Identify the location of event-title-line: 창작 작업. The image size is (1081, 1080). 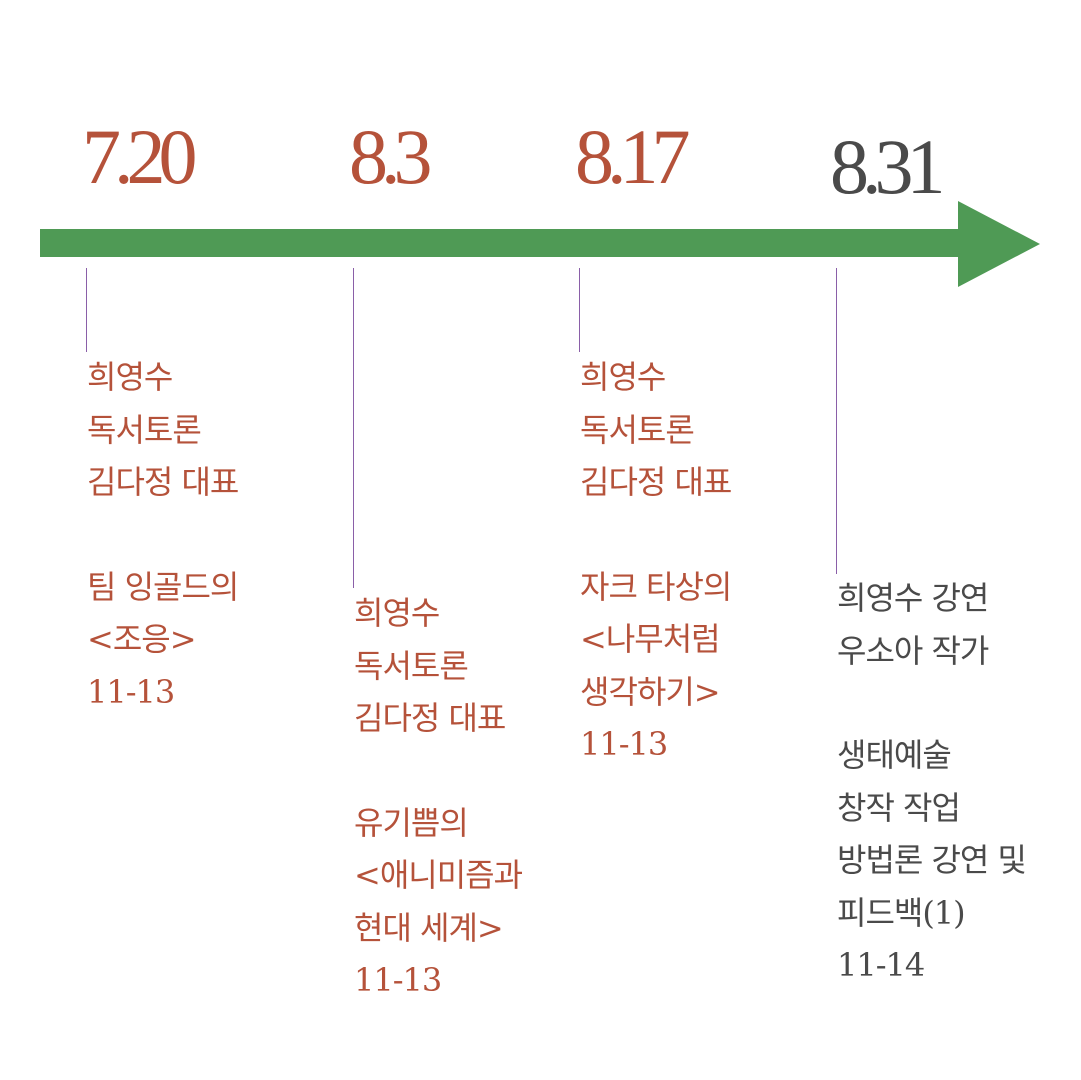
(899, 807).